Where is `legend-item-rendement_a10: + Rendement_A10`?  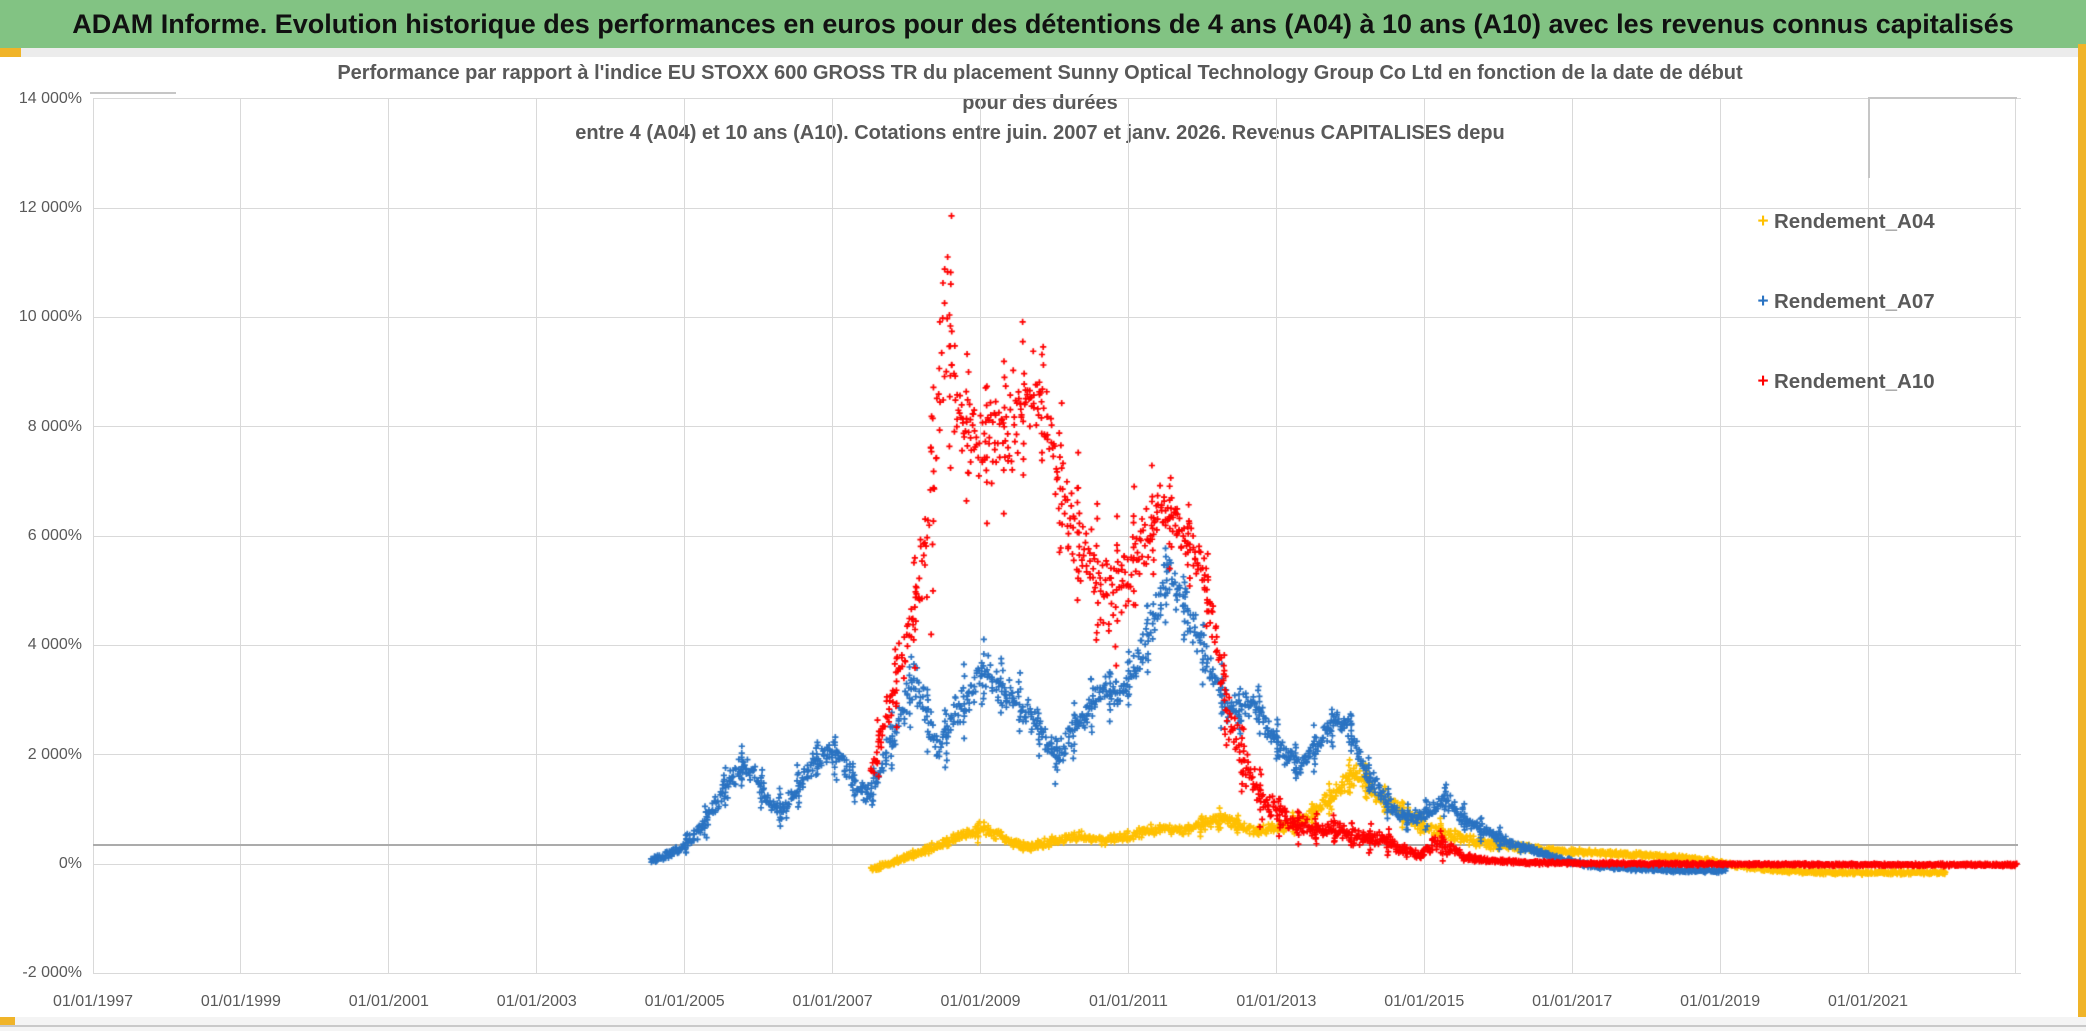 legend-item-rendement_a10: + Rendement_A10 is located at coordinates (1843, 382).